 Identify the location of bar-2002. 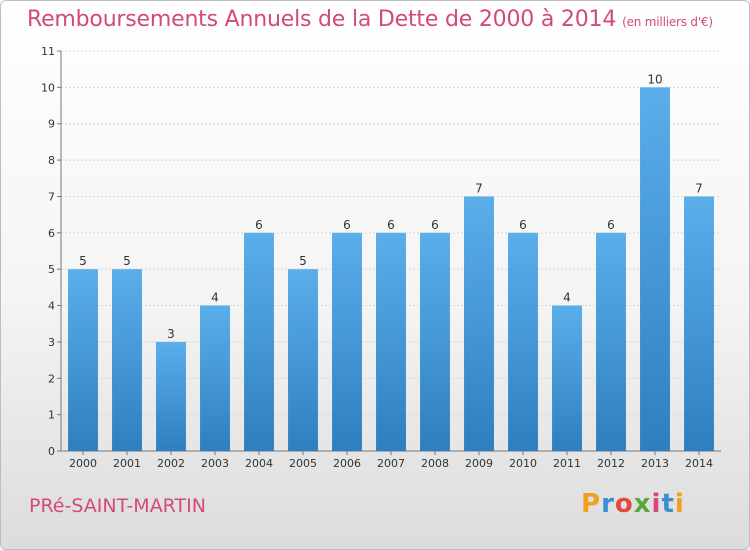
(171, 396).